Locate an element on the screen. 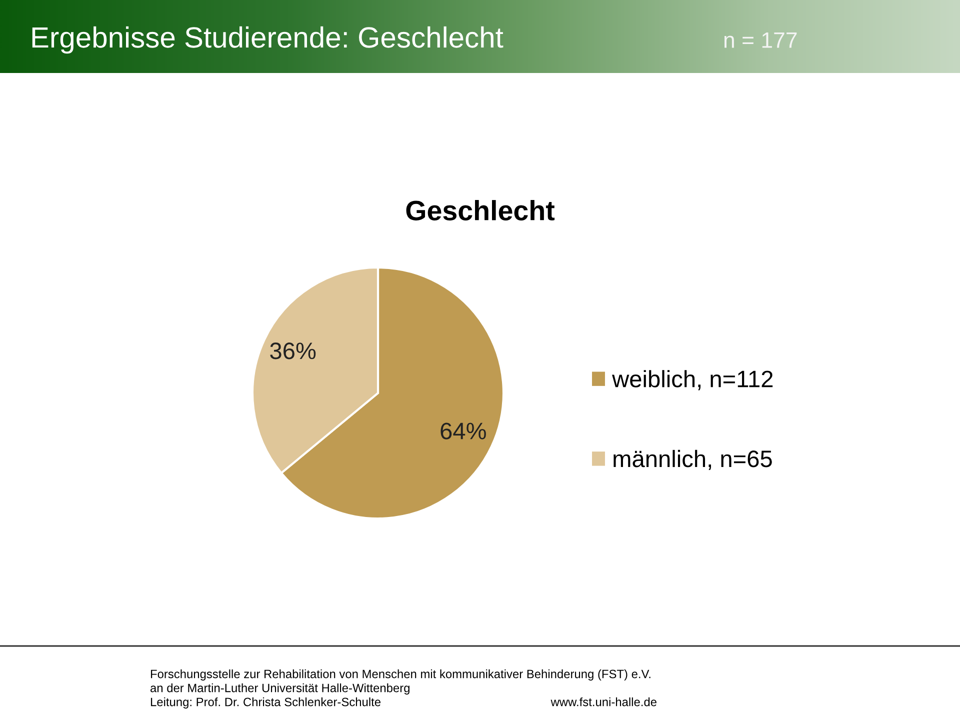 Image resolution: width=960 pixels, height=720 pixels. text: Forschungsstelle zur Rehabilitation von Menschen mit kommunikativer Behinderung (FST) e.V. is located at coordinates (400, 675).